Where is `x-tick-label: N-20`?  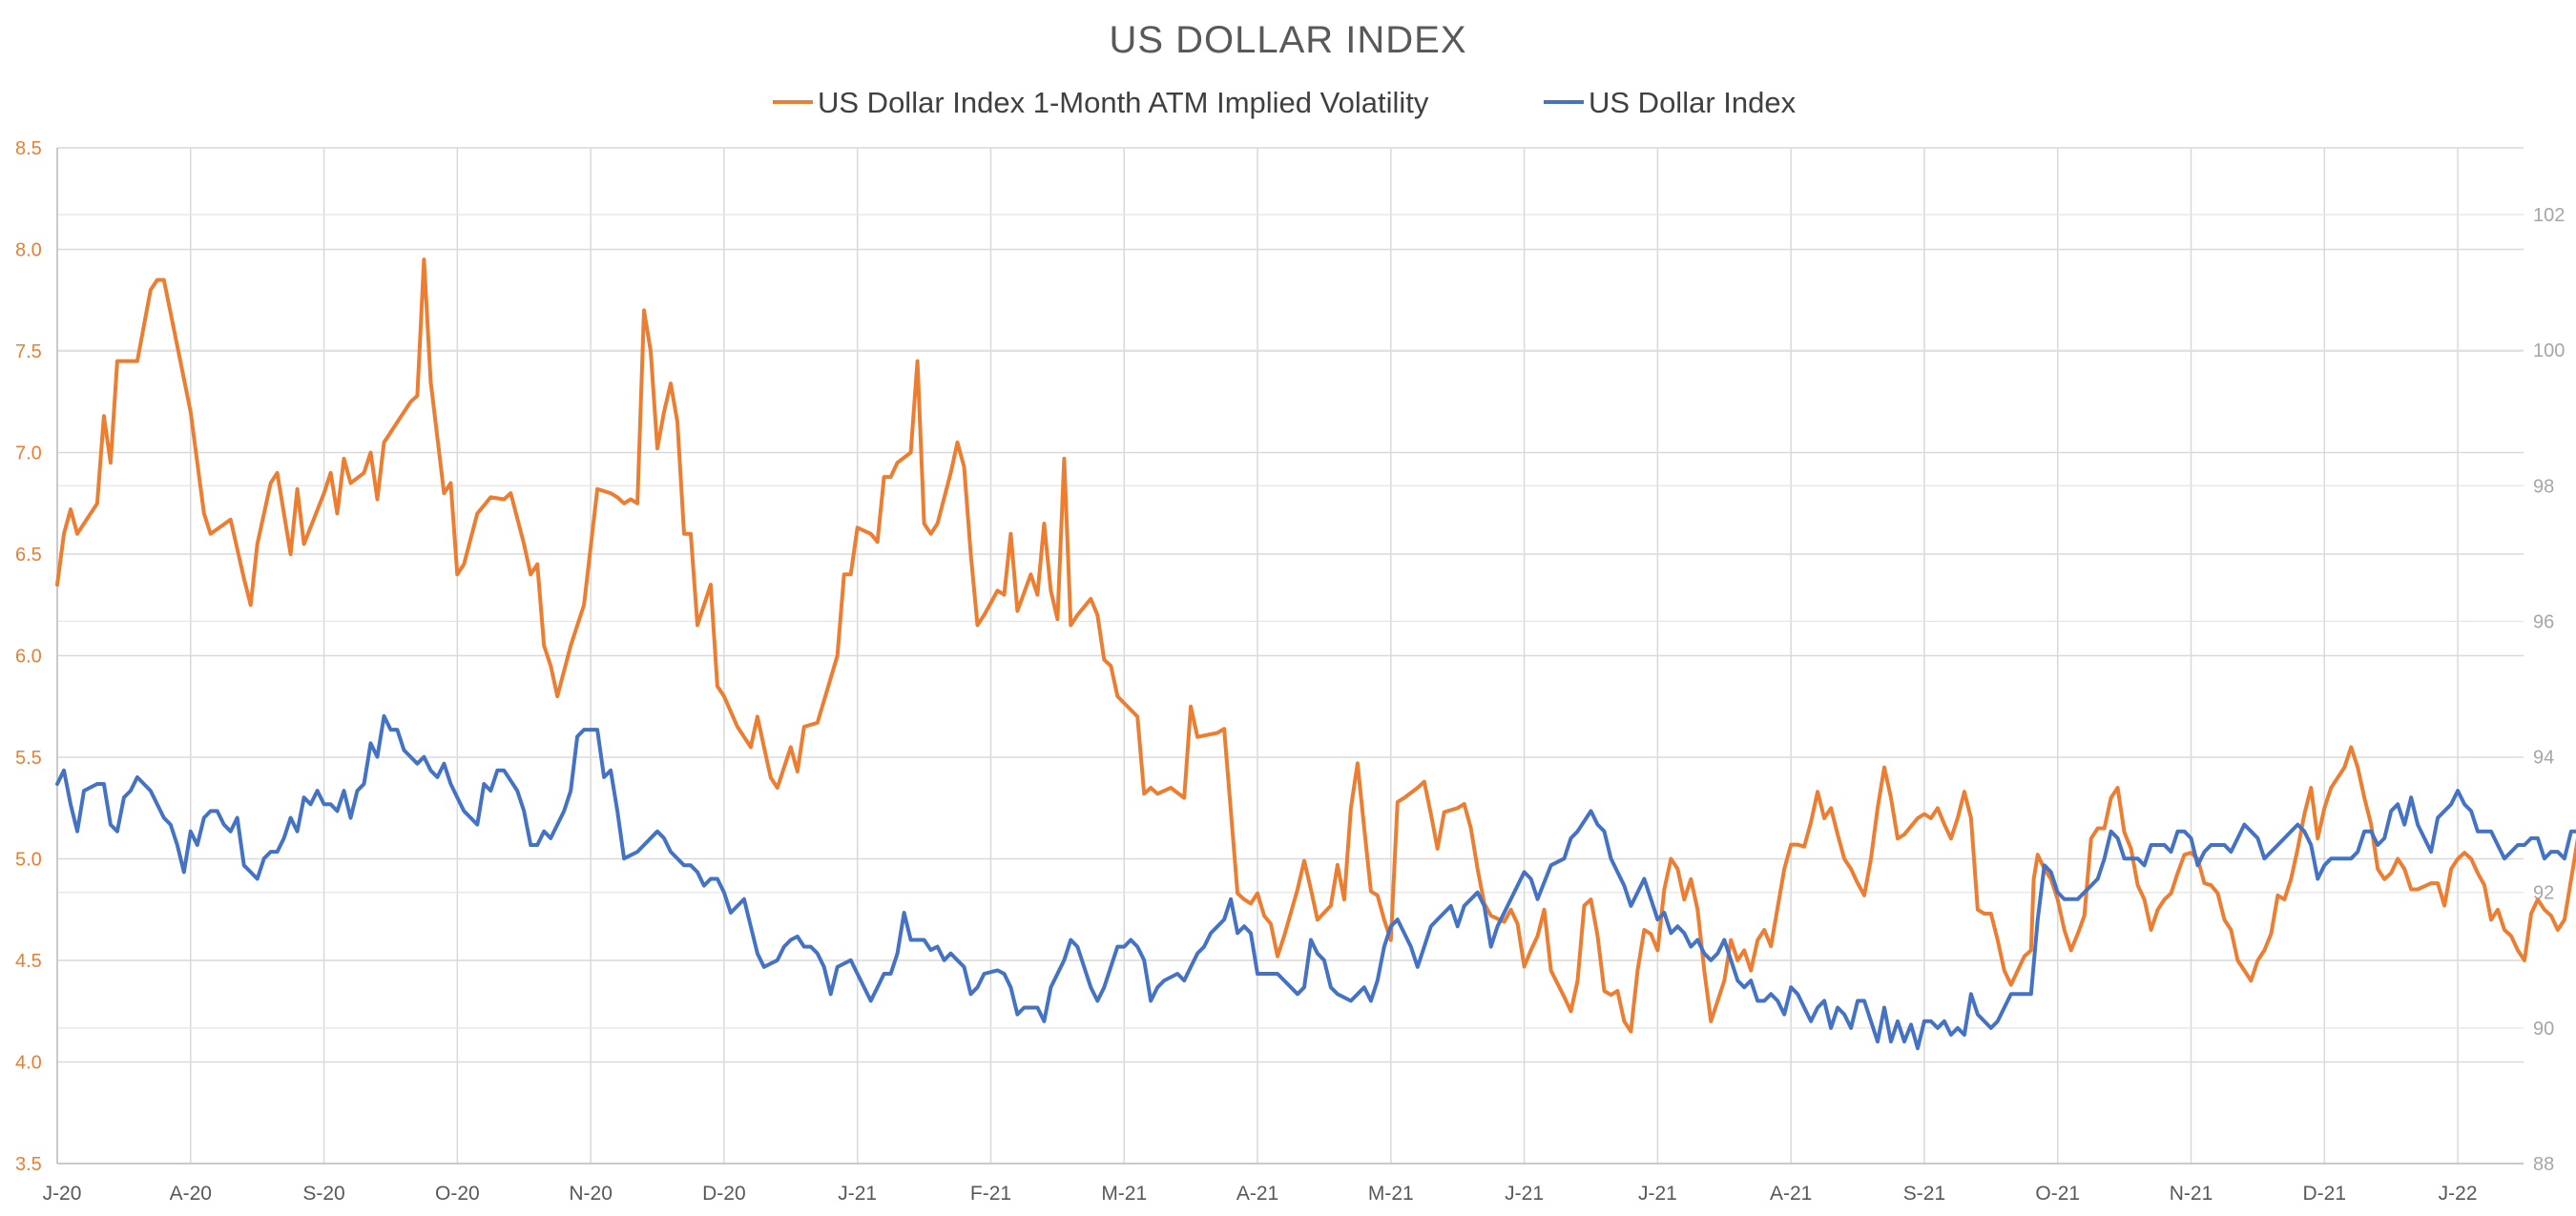 x-tick-label: N-20 is located at coordinates (591, 1194).